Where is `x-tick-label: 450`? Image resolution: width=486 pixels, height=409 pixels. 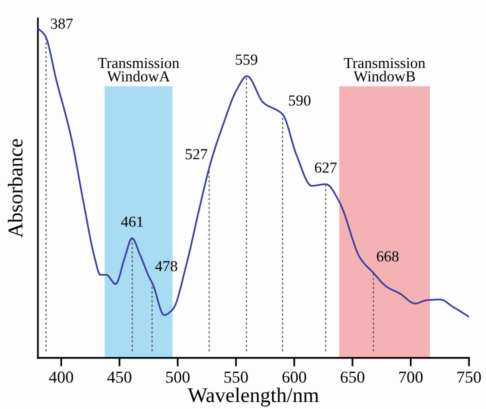
x-tick-label: 450 is located at coordinates (119, 377).